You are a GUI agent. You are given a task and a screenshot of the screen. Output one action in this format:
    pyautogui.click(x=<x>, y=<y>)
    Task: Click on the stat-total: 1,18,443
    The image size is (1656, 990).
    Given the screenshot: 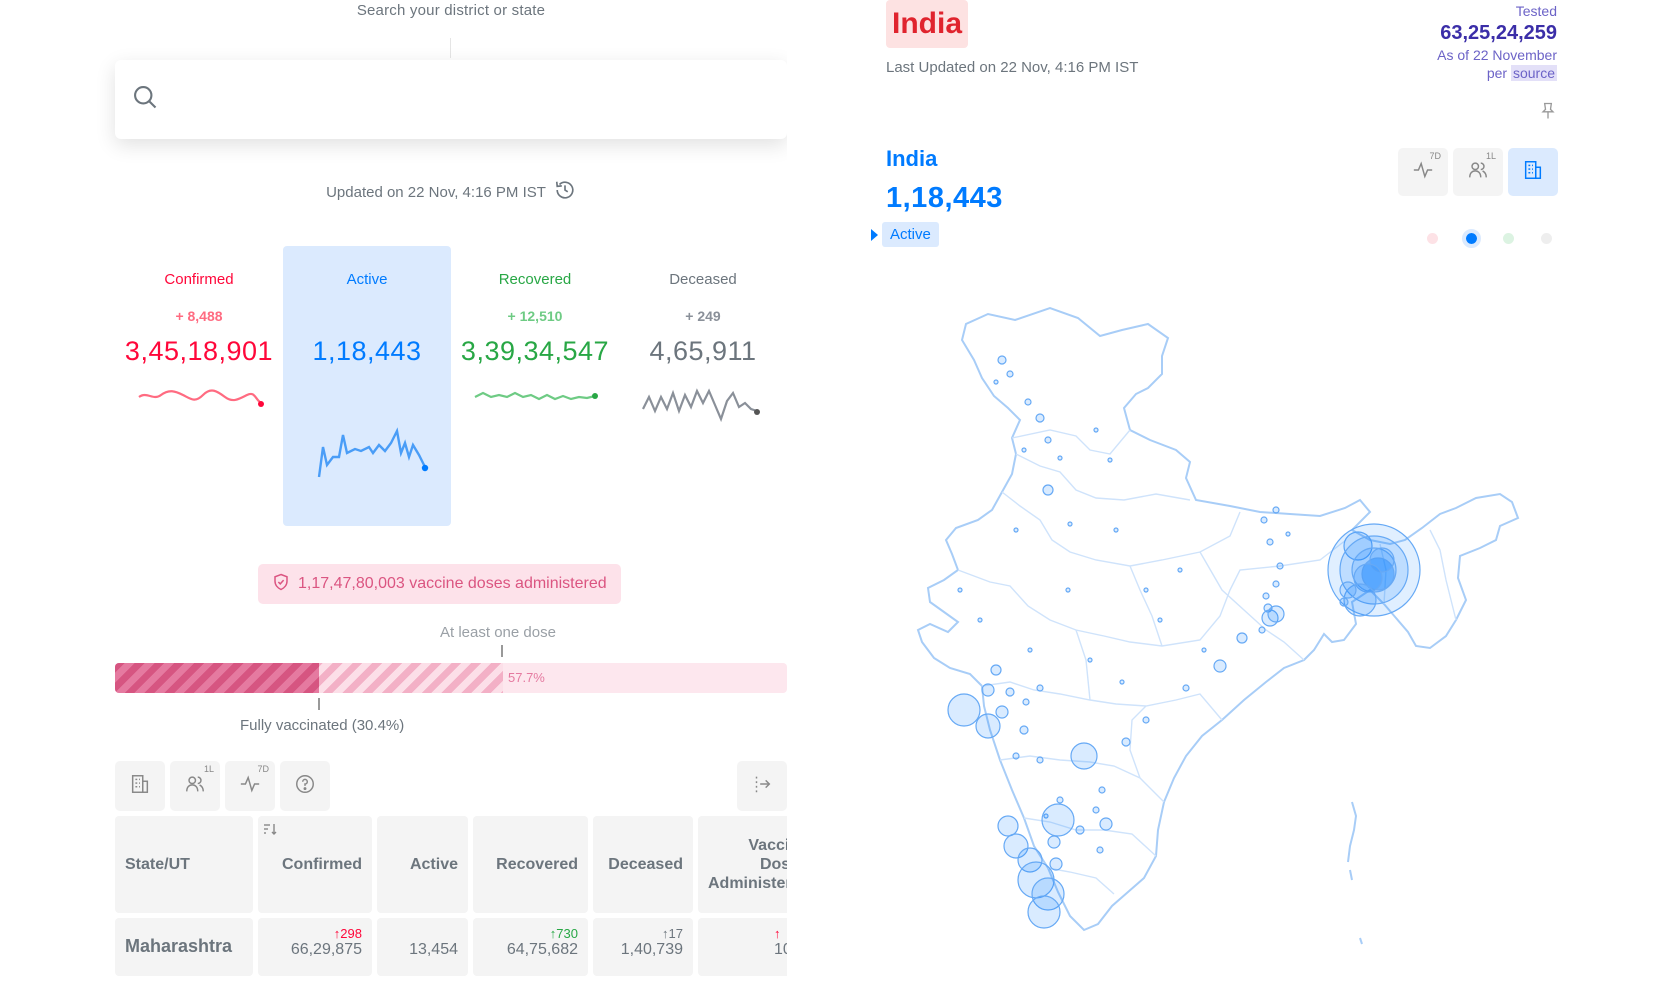 What is the action you would take?
    pyautogui.click(x=367, y=351)
    